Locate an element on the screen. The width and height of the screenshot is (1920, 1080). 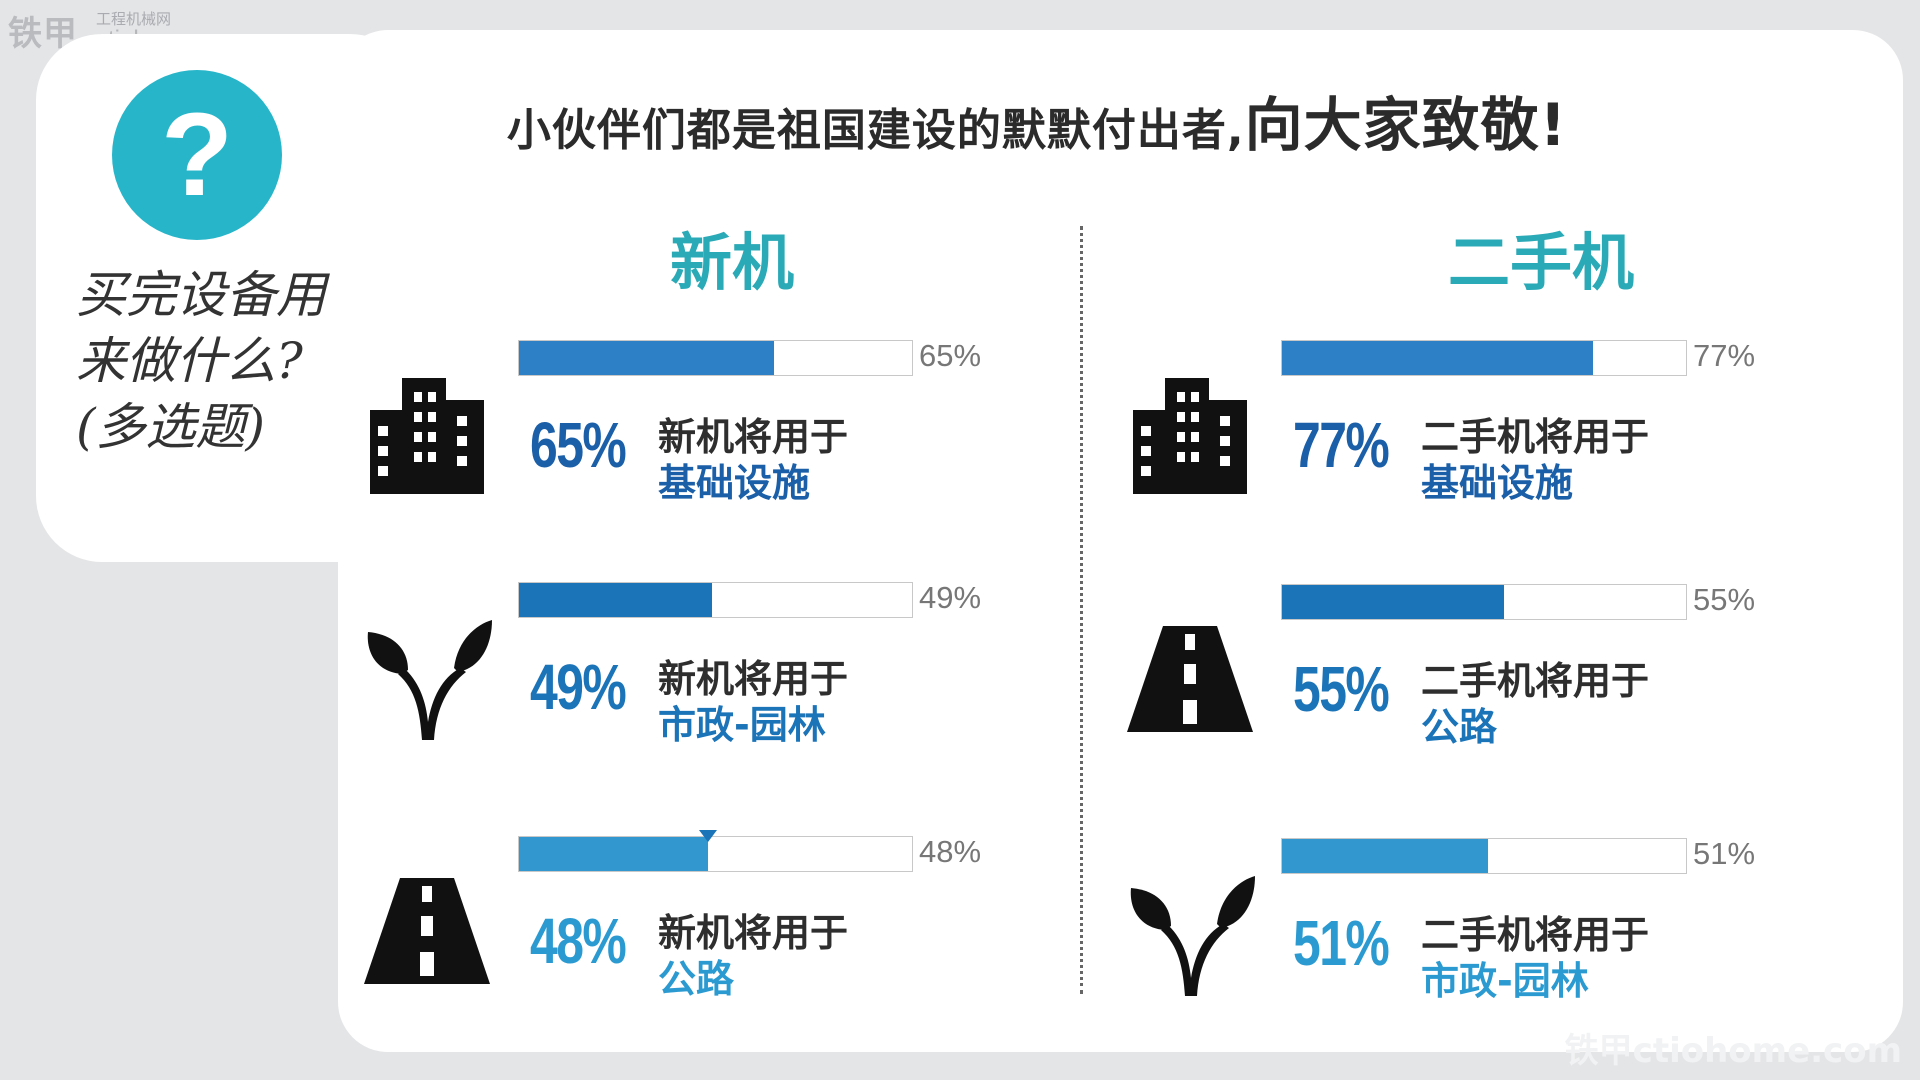
big-percent: 49% is located at coordinates (578, 687).